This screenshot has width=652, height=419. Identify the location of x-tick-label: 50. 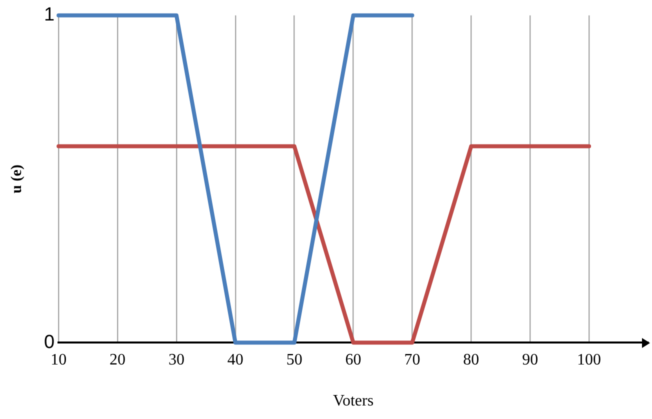
(294, 359).